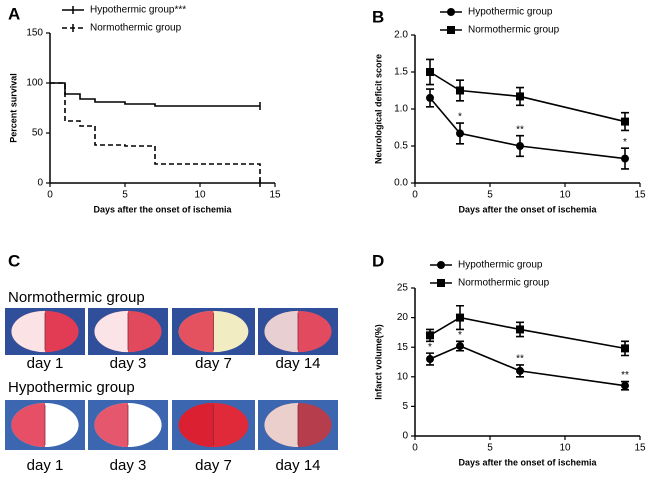  What do you see at coordinates (403, 376) in the screenshot?
I see `y-tick-label: 10` at bounding box center [403, 376].